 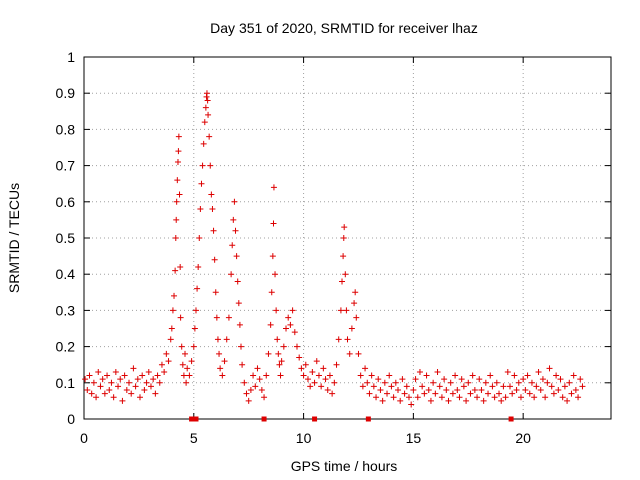 I want to click on baseline-flags, so click(x=351, y=419).